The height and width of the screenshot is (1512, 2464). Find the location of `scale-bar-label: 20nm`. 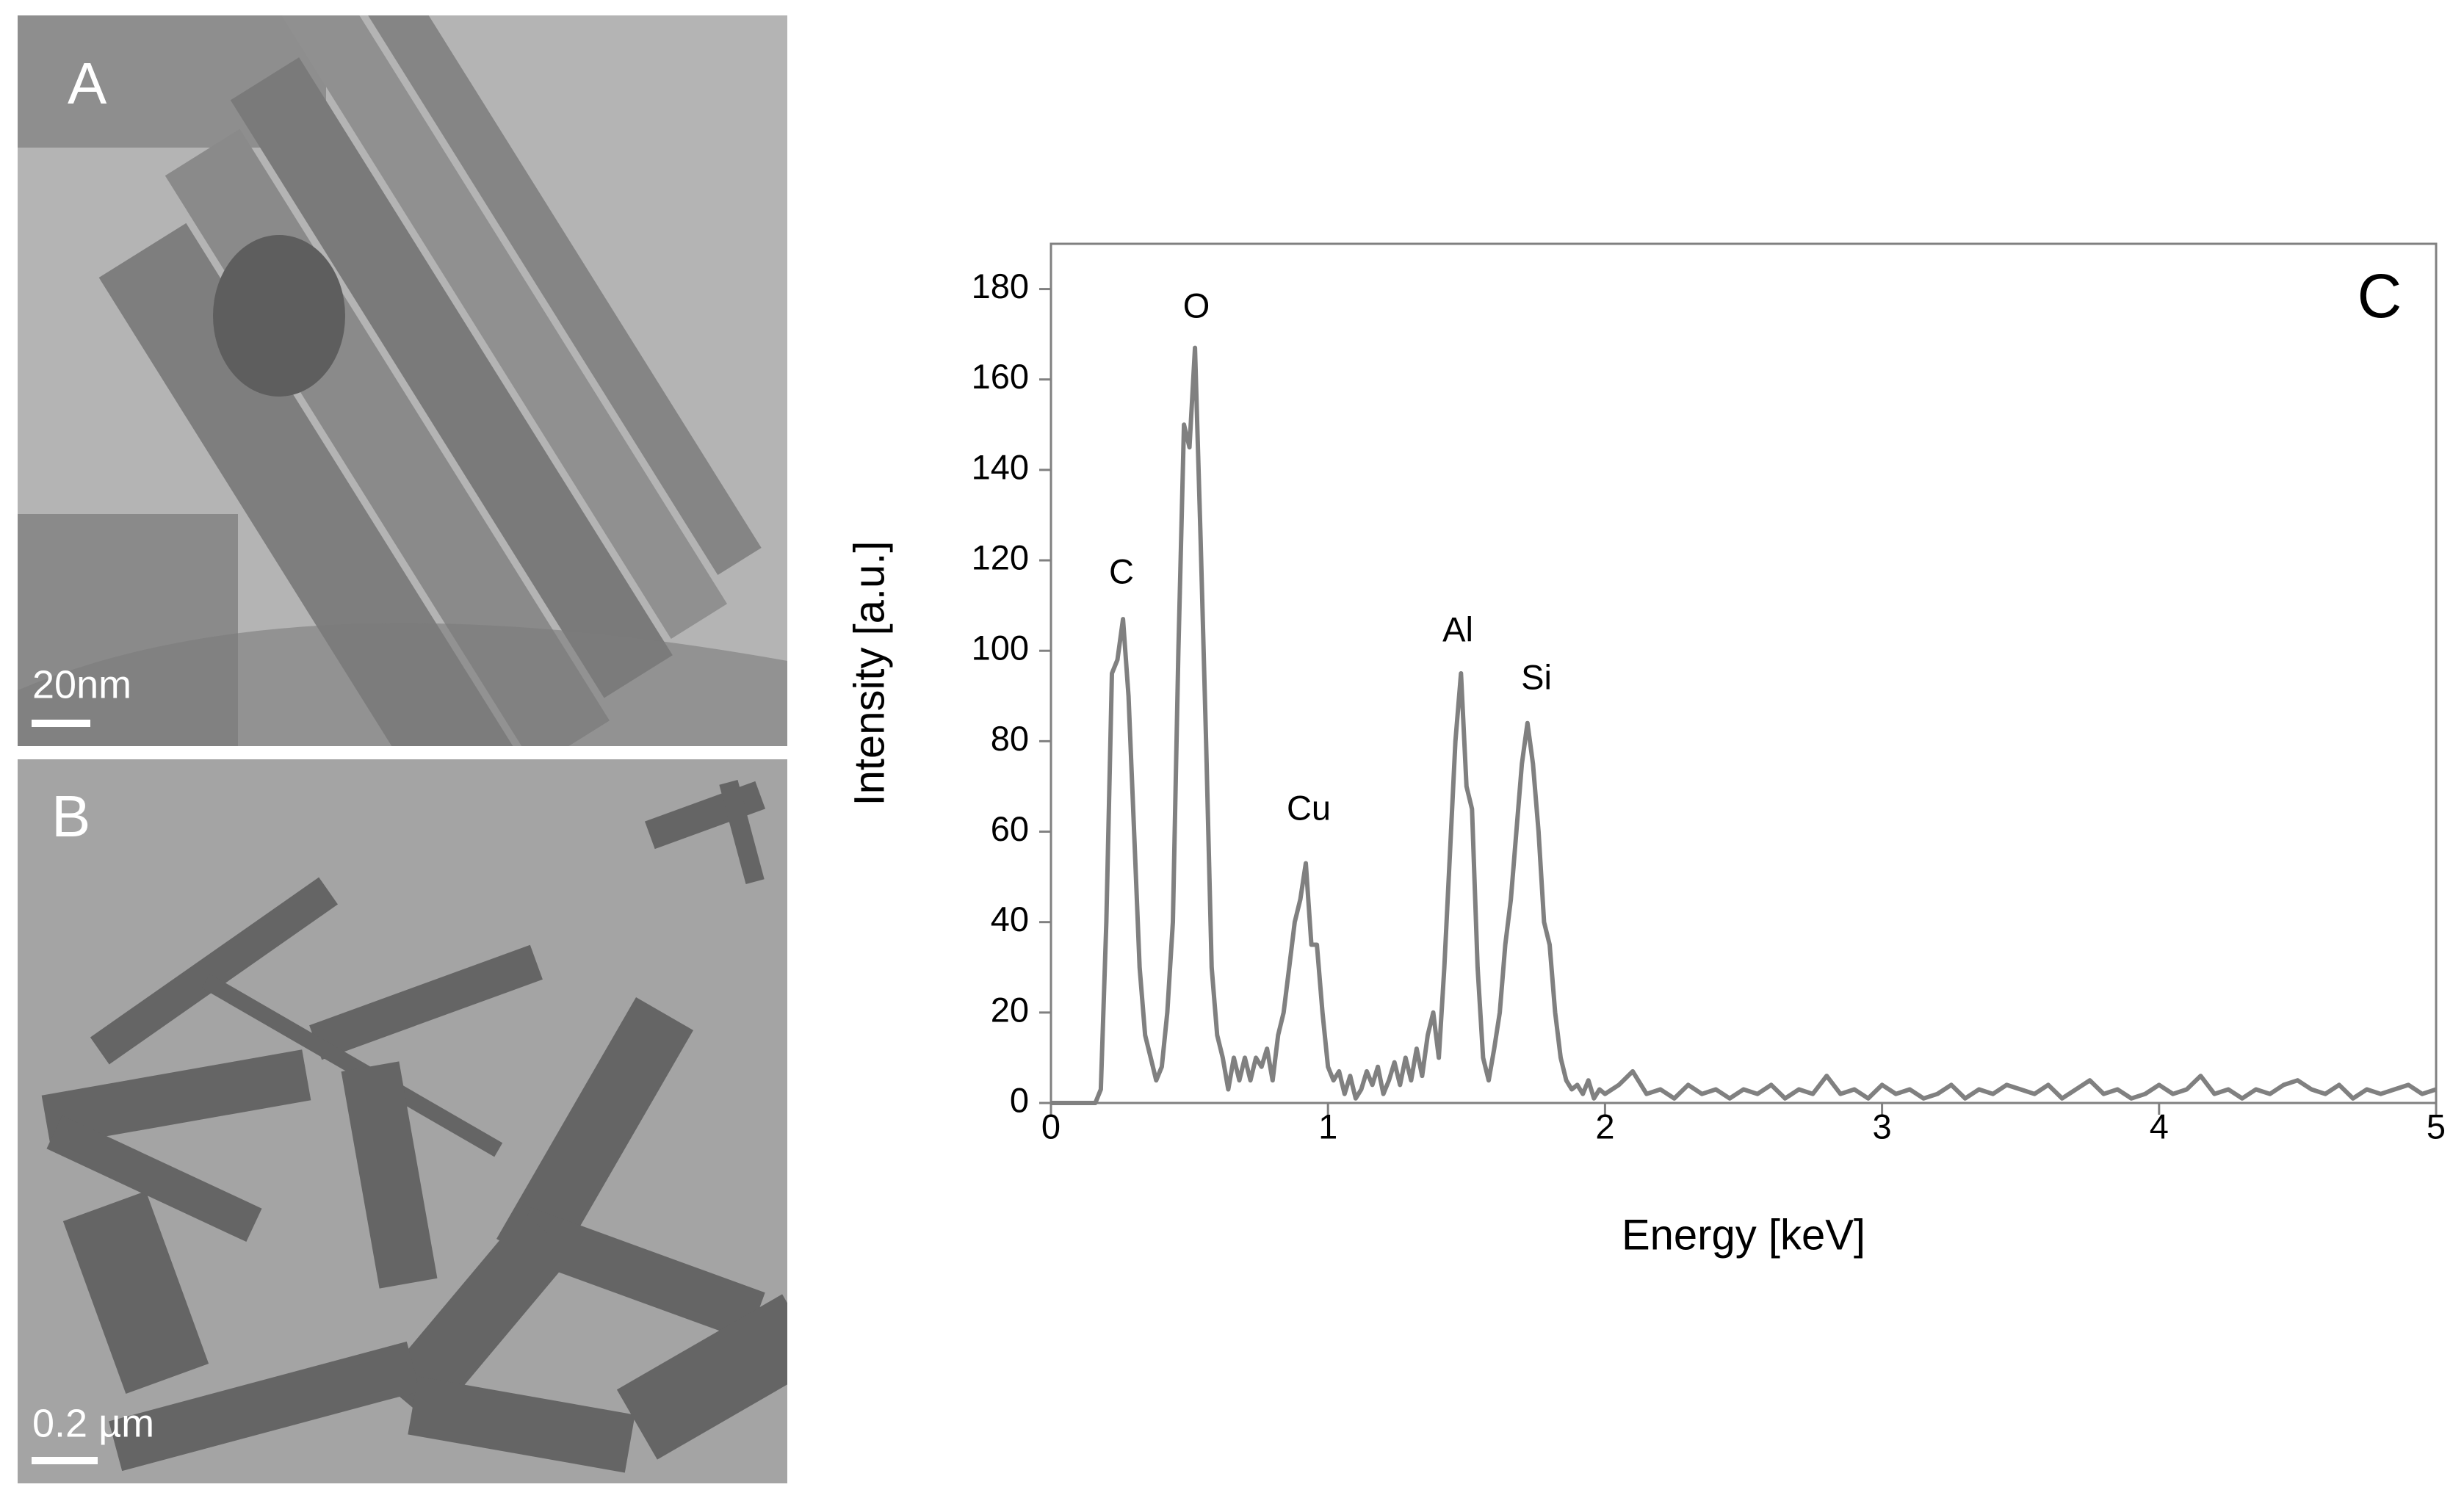

scale-bar-label: 20nm is located at coordinates (81, 684).